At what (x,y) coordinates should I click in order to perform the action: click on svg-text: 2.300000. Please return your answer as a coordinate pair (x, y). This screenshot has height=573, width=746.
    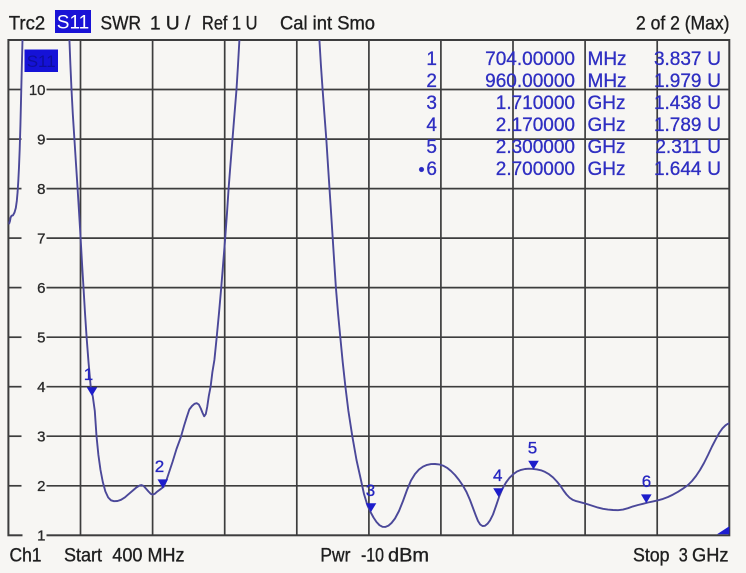
    Looking at the image, I should click on (535, 147).